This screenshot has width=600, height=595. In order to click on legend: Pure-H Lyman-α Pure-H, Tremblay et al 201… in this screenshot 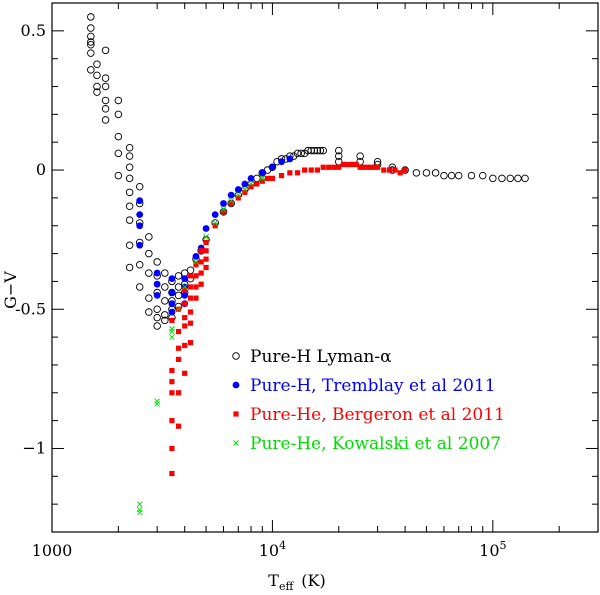, I will do `click(368, 400)`.